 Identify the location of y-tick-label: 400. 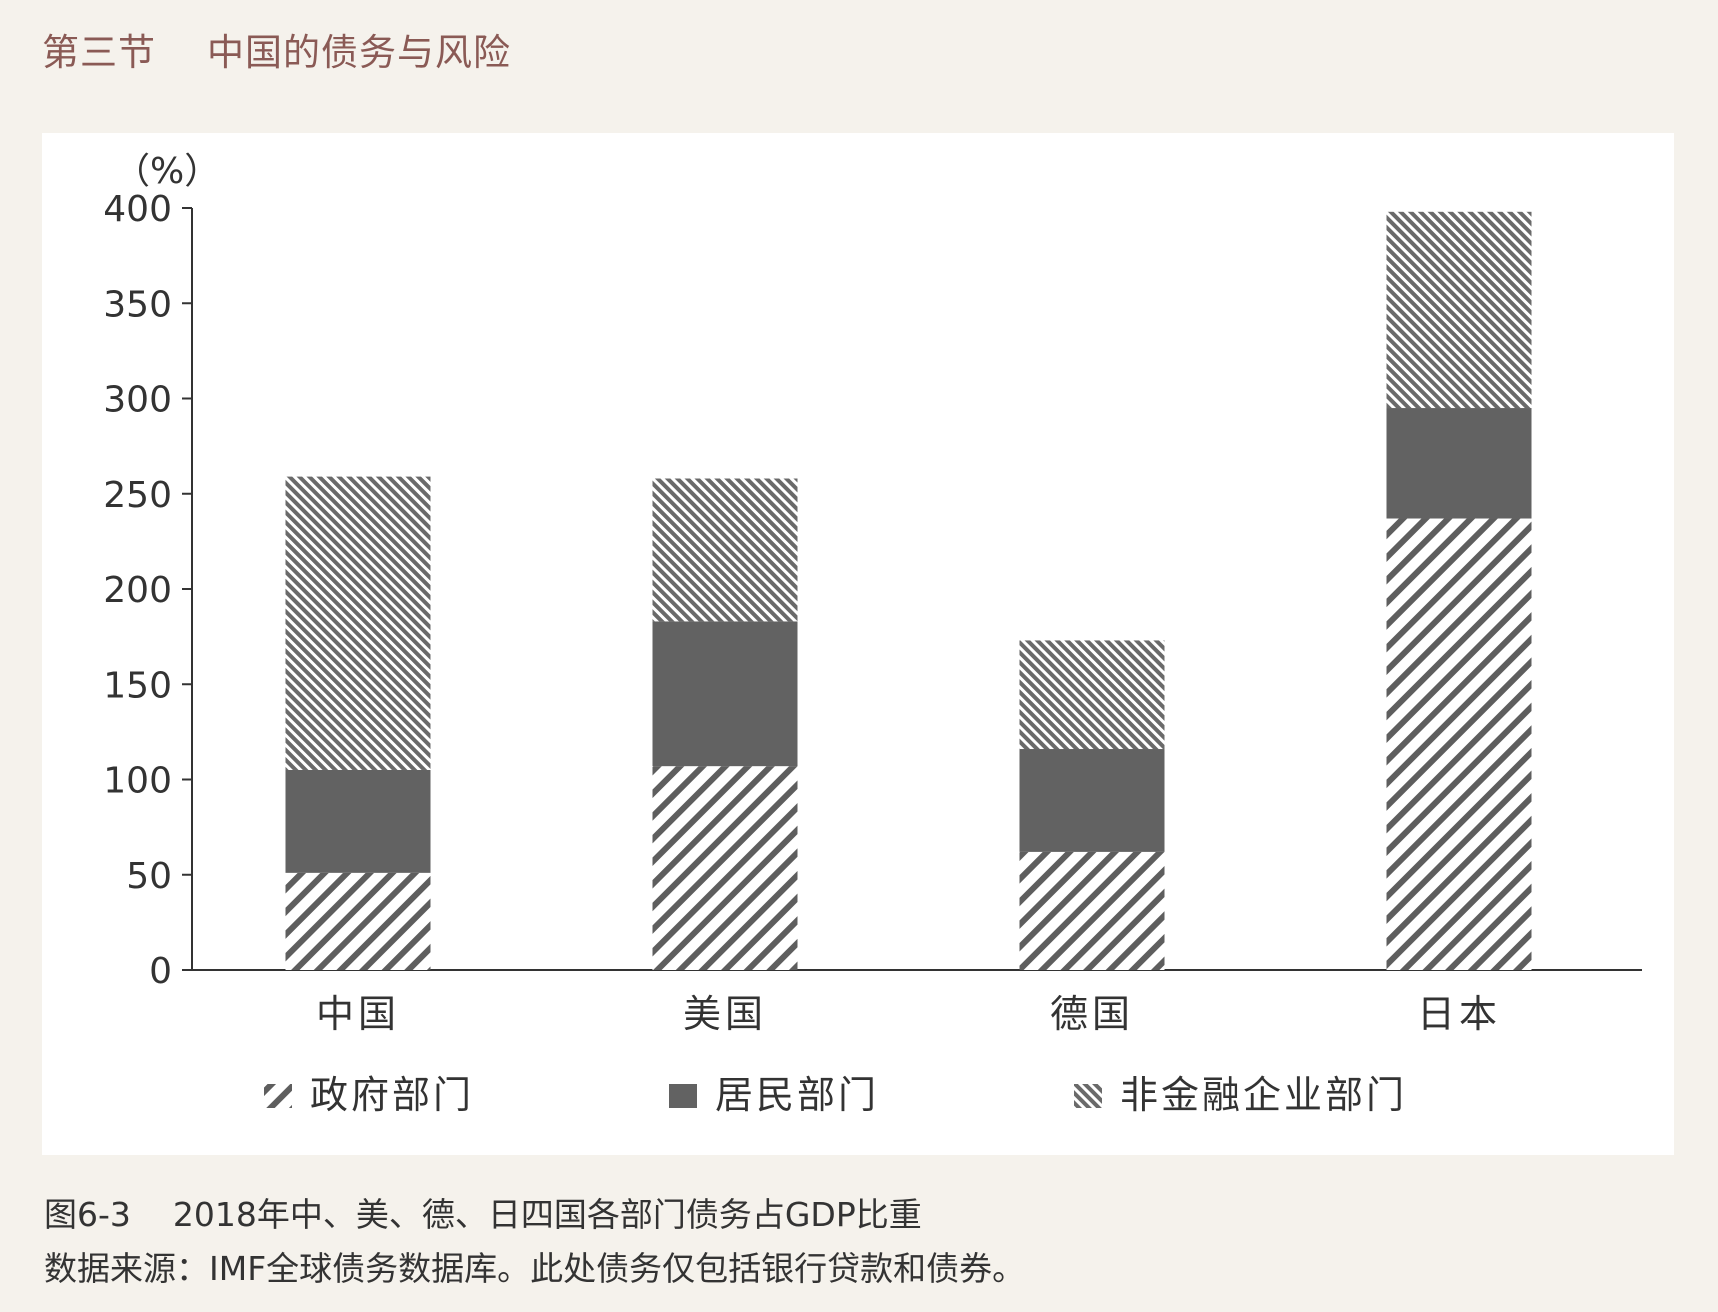
(137, 209).